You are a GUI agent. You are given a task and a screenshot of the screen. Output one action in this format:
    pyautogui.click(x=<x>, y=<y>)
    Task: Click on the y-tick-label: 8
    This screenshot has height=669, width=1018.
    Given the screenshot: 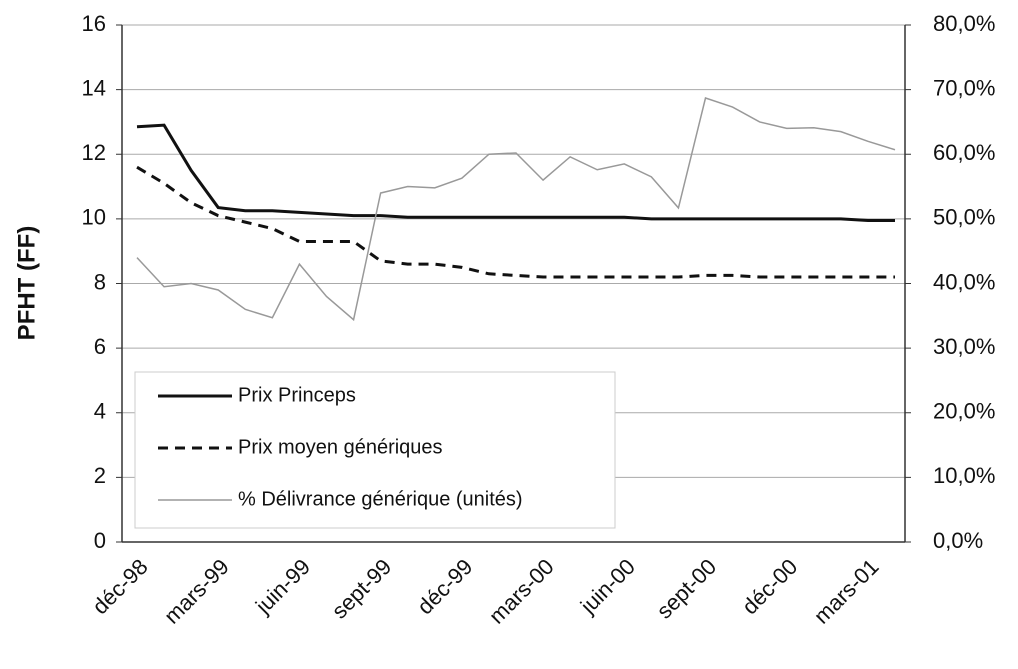 What is the action you would take?
    pyautogui.click(x=100, y=281)
    